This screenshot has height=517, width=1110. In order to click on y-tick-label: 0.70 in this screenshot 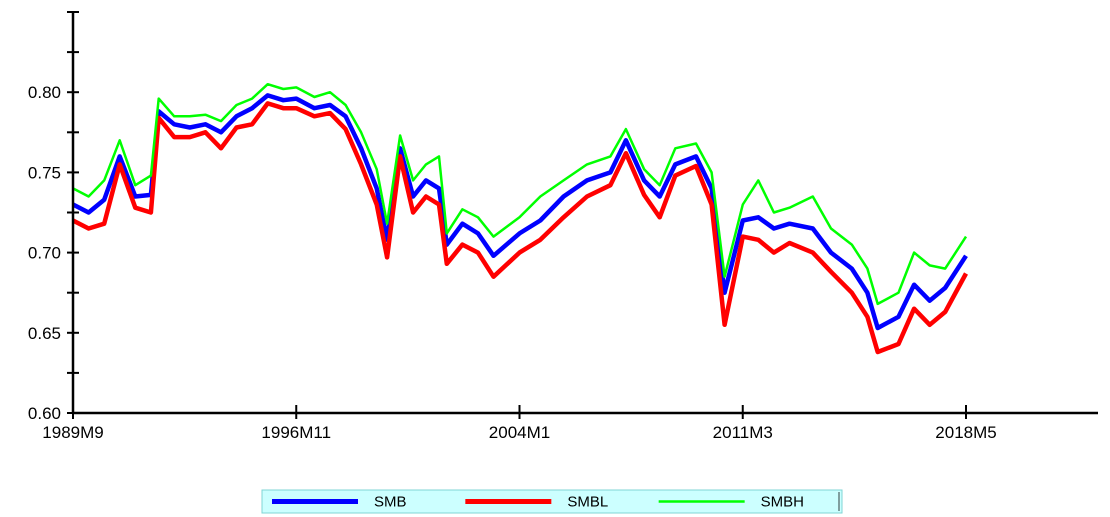, I will do `click(44, 253)`.